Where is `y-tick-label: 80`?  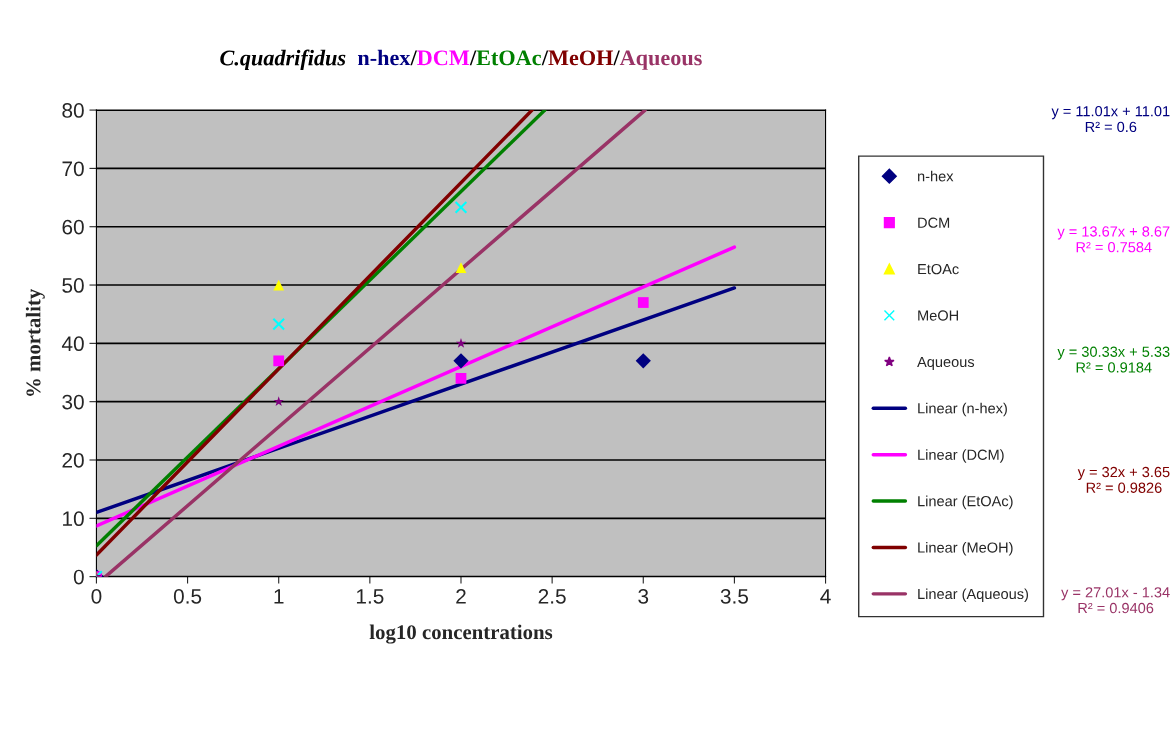
y-tick-label: 80 is located at coordinates (73, 110).